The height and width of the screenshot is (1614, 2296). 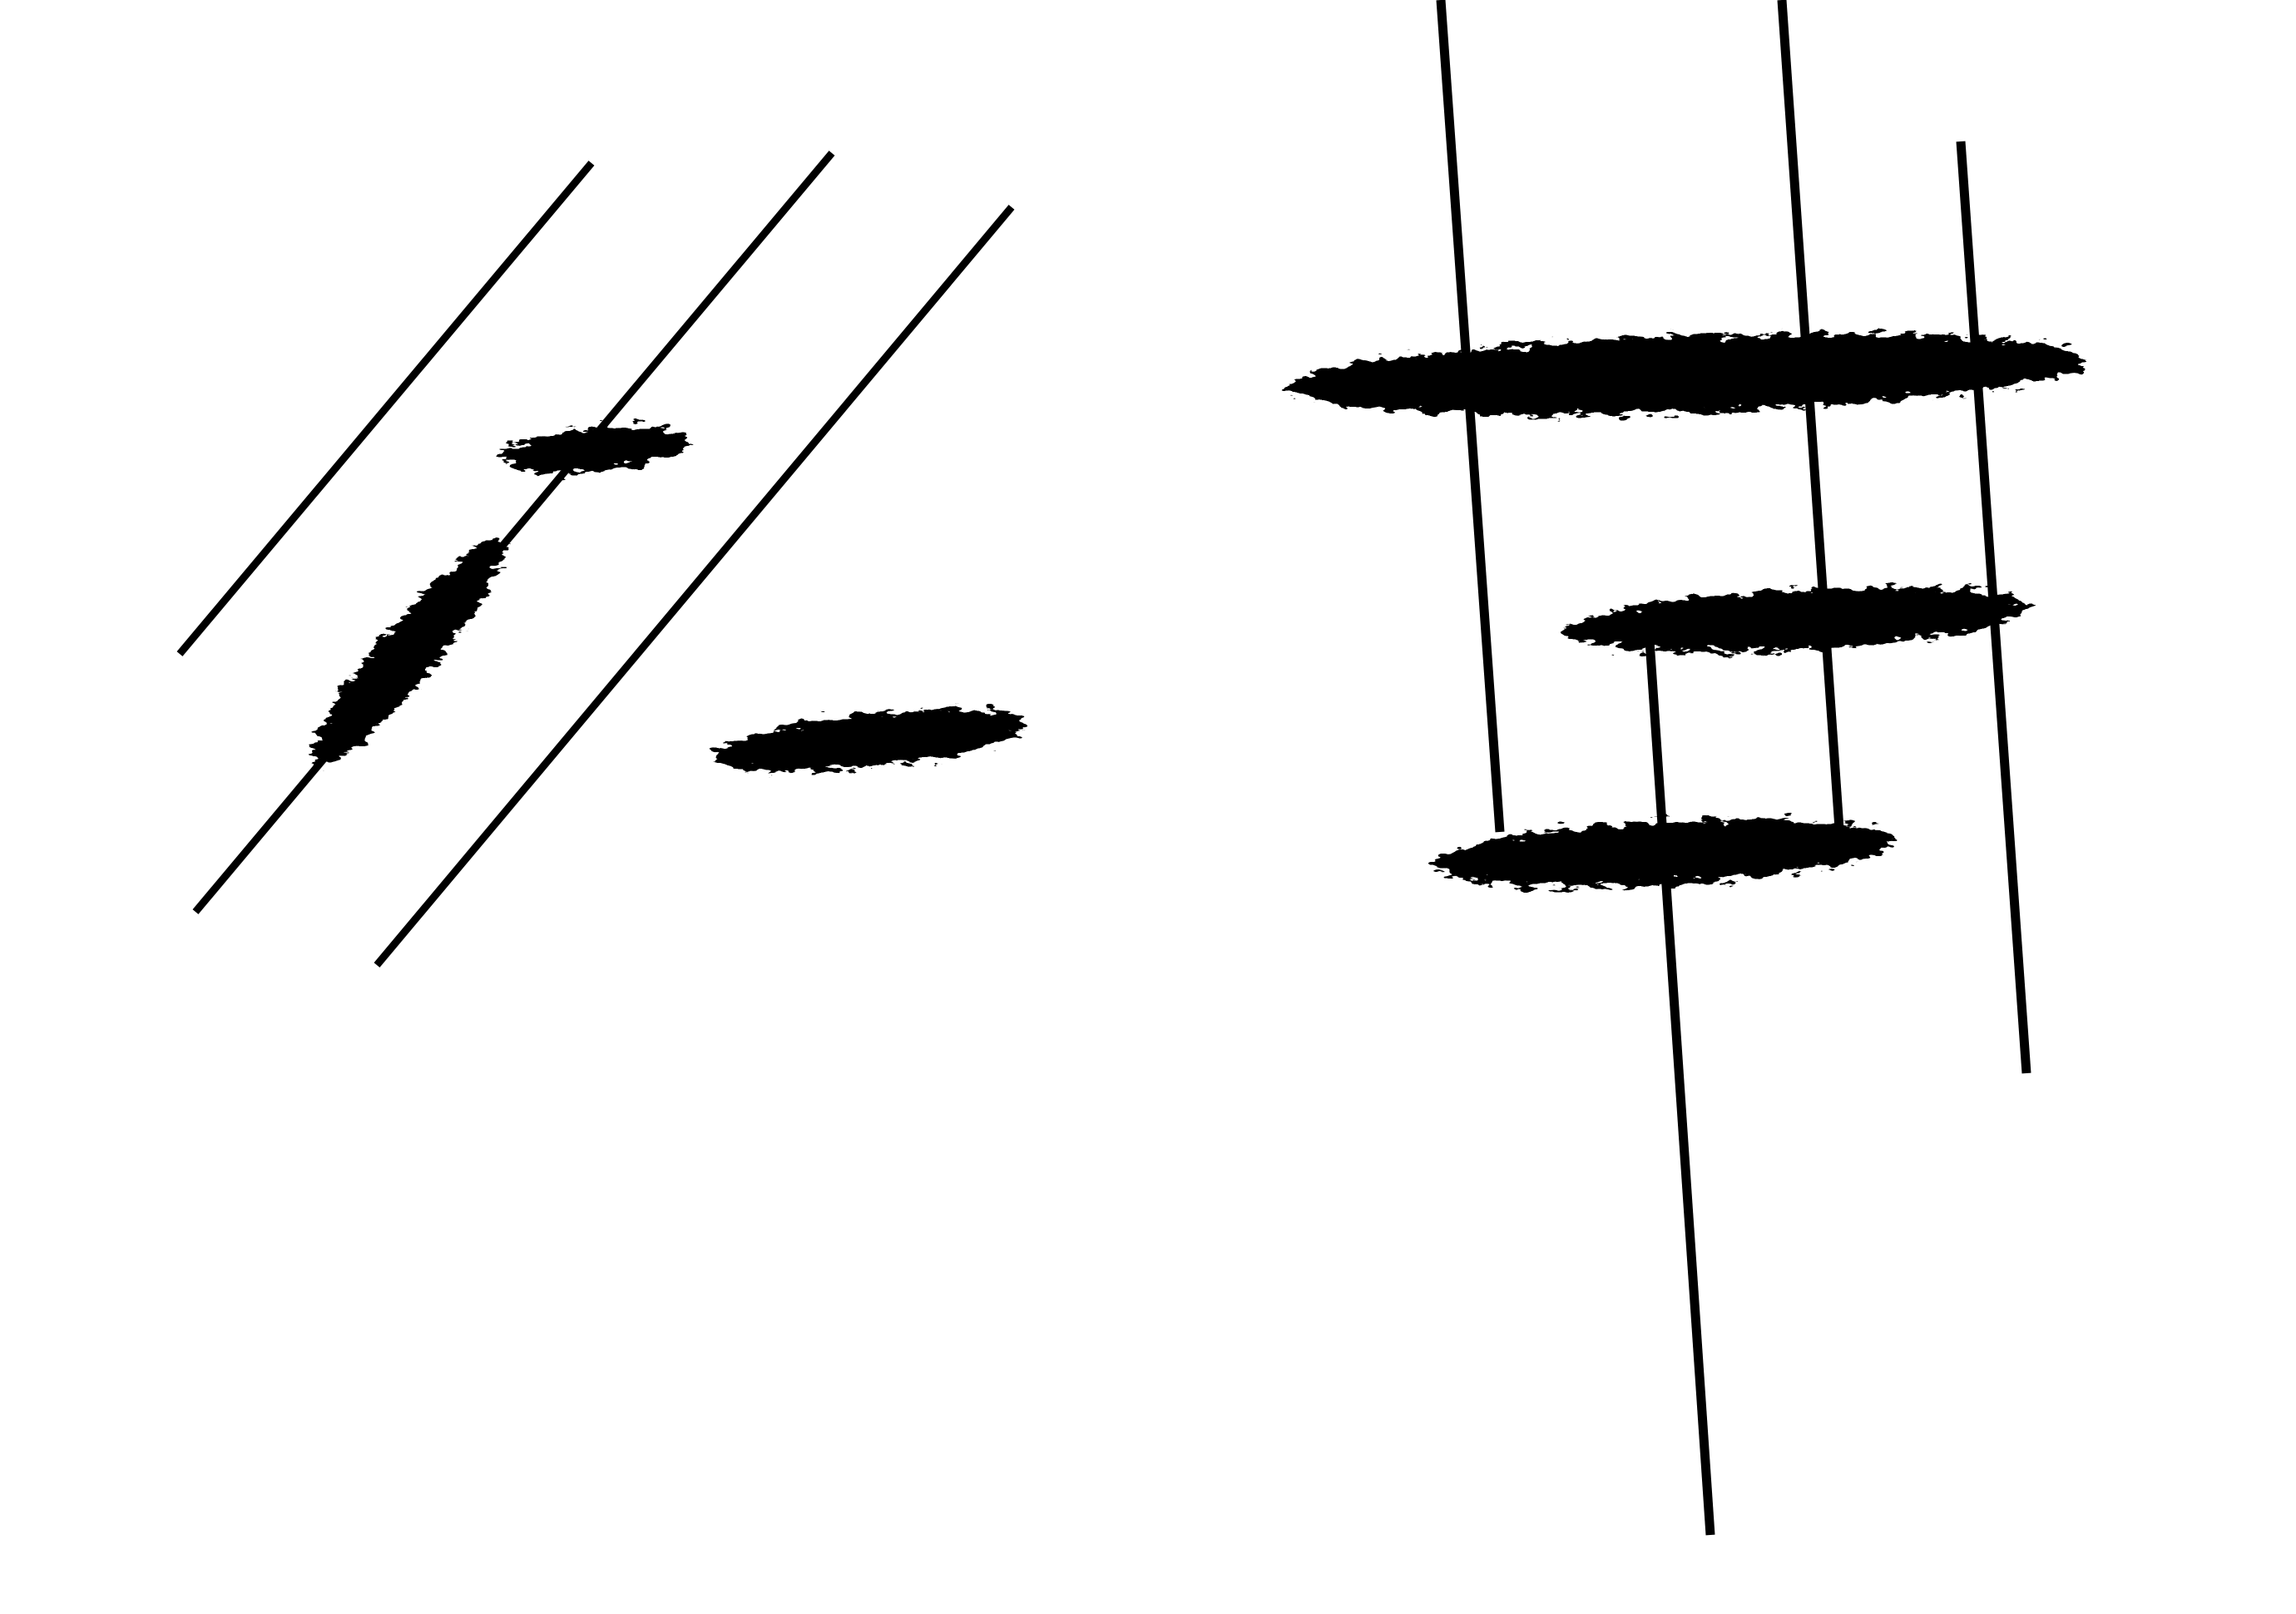 I want to click on ink-band-bottom, so click(x=1664, y=853).